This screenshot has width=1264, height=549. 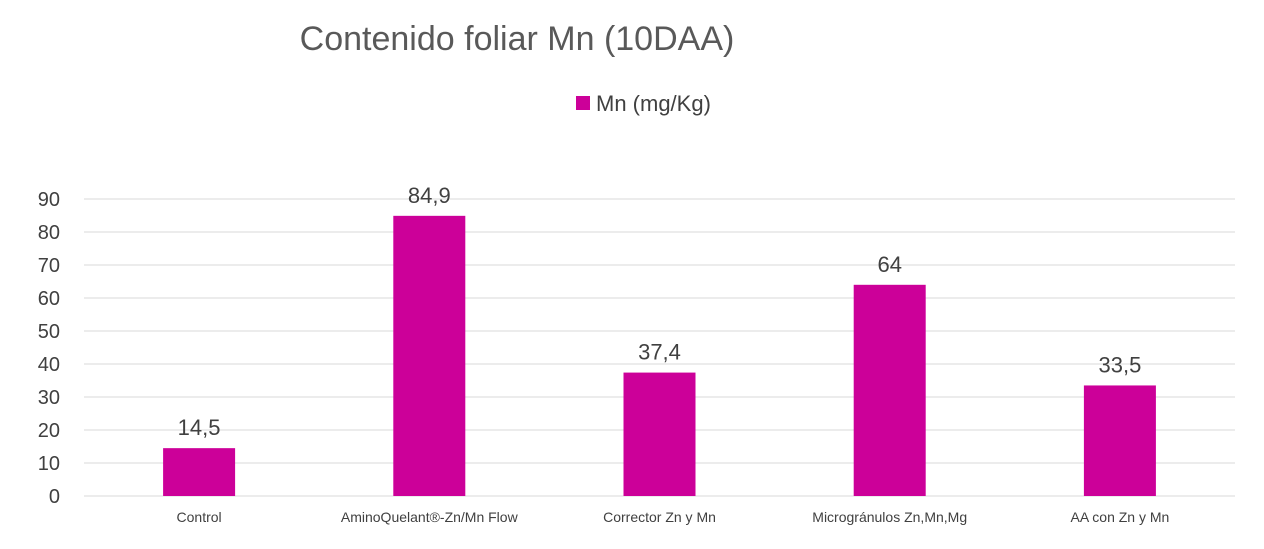 I want to click on y-tick-label: 50, so click(x=49, y=332).